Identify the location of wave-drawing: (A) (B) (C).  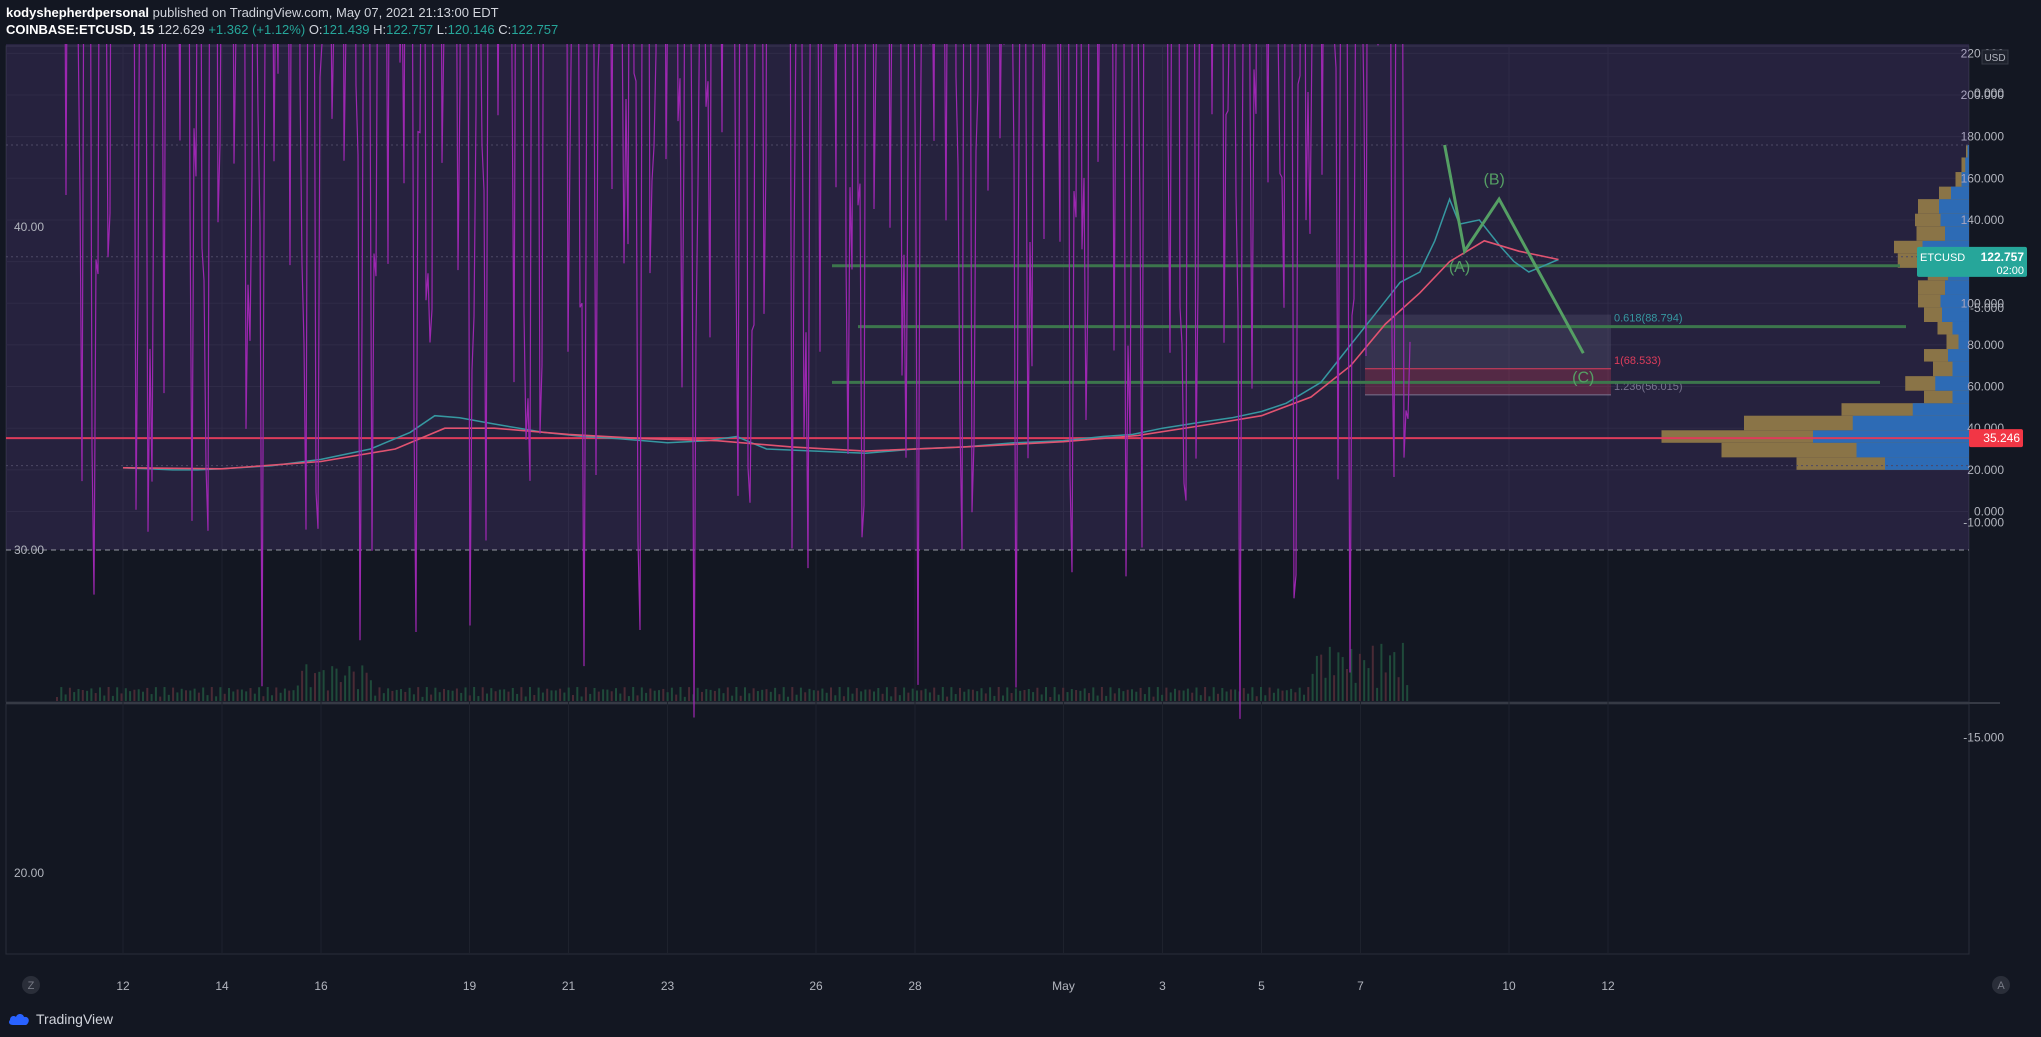
(1519, 265).